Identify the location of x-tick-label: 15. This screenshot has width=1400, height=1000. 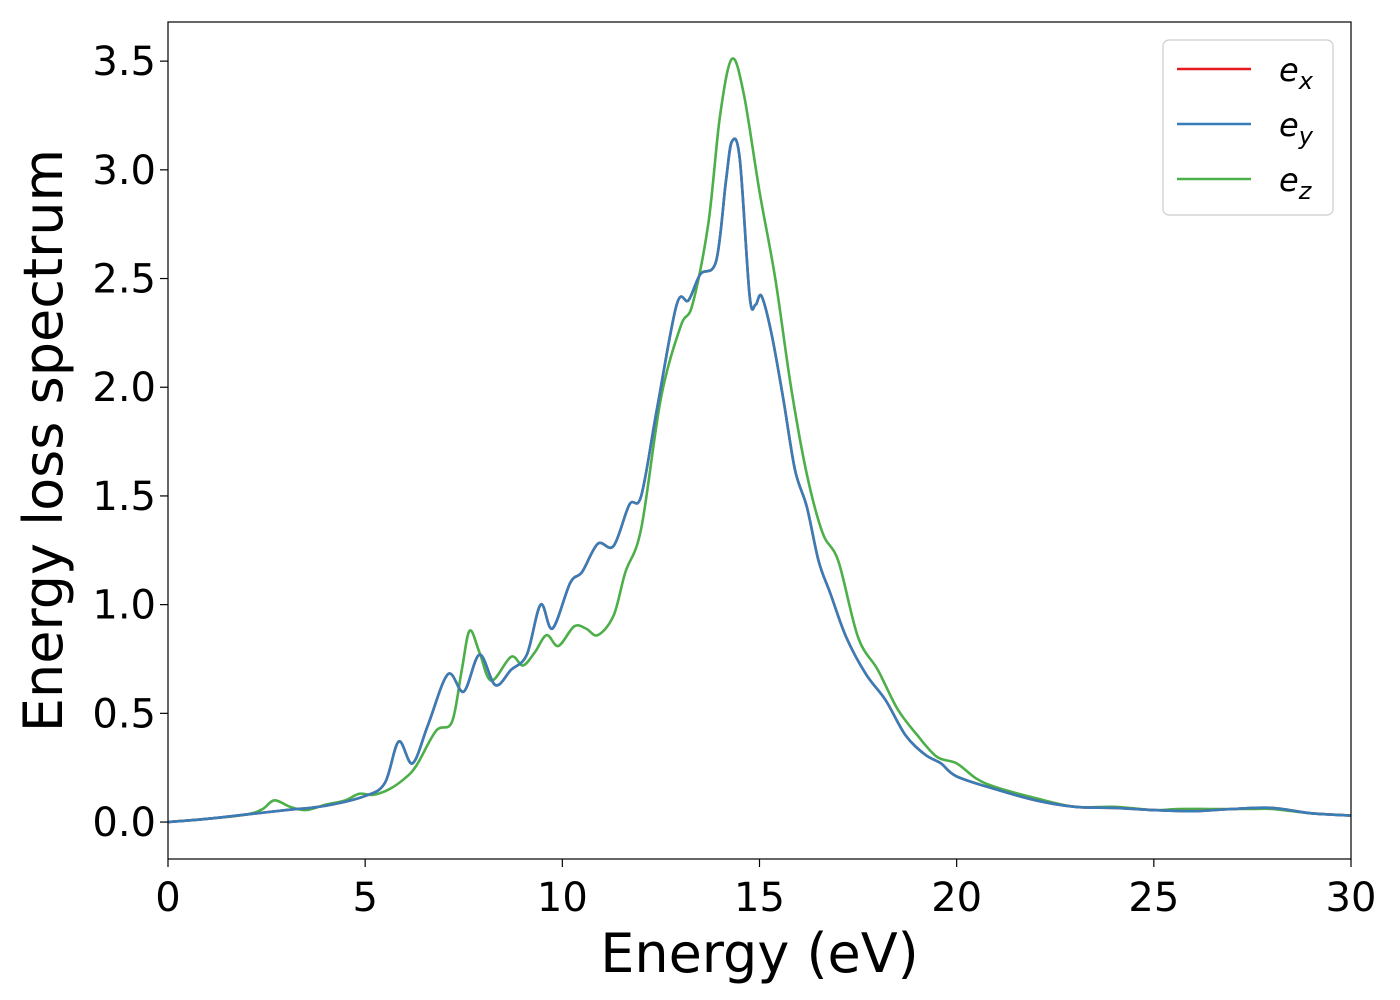
(759, 898).